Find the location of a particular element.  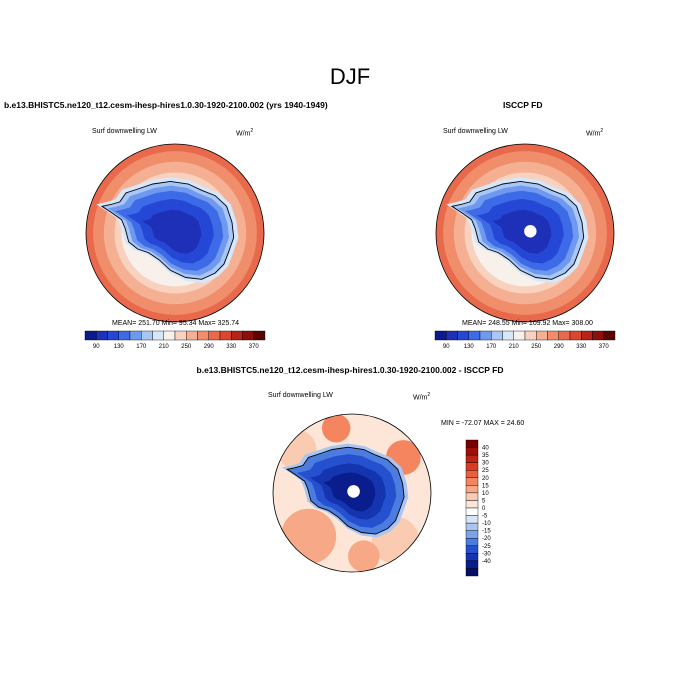

colorbar-2-tick-label: 210 is located at coordinates (514, 347).